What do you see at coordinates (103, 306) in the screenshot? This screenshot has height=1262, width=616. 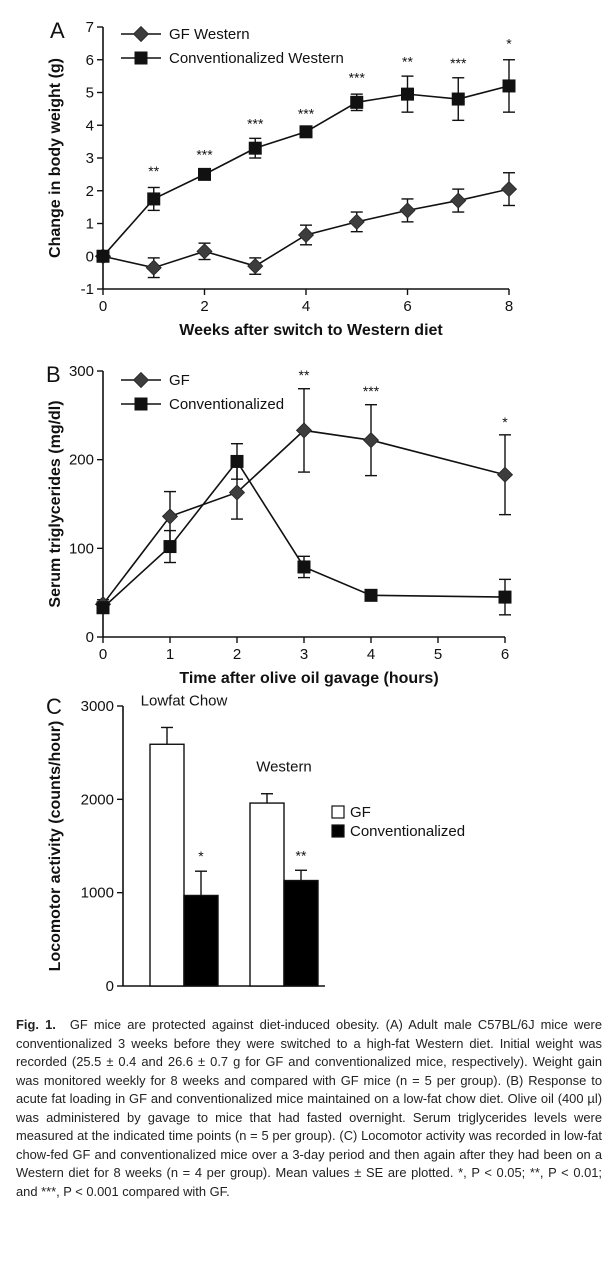 I see `x-tick-label: 0` at bounding box center [103, 306].